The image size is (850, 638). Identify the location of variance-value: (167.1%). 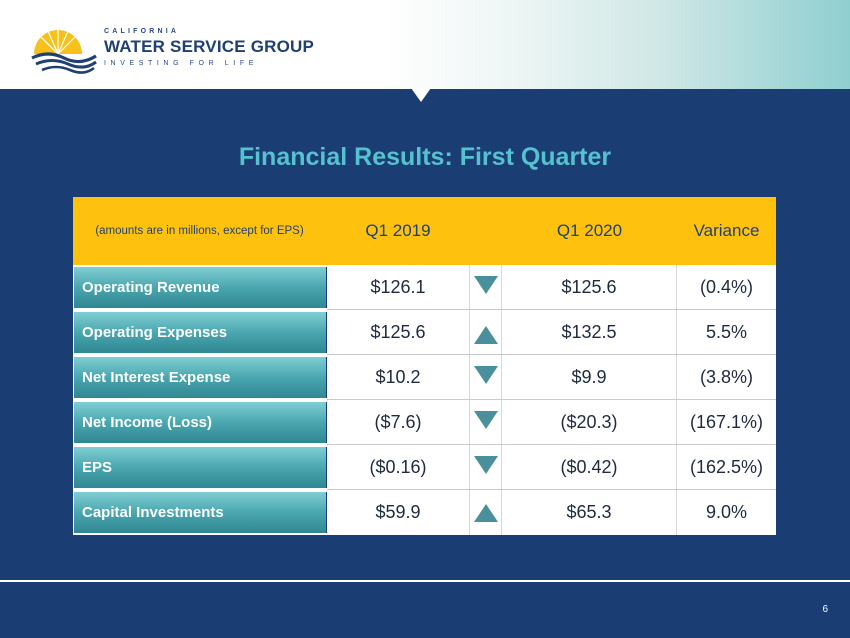
(726, 422).